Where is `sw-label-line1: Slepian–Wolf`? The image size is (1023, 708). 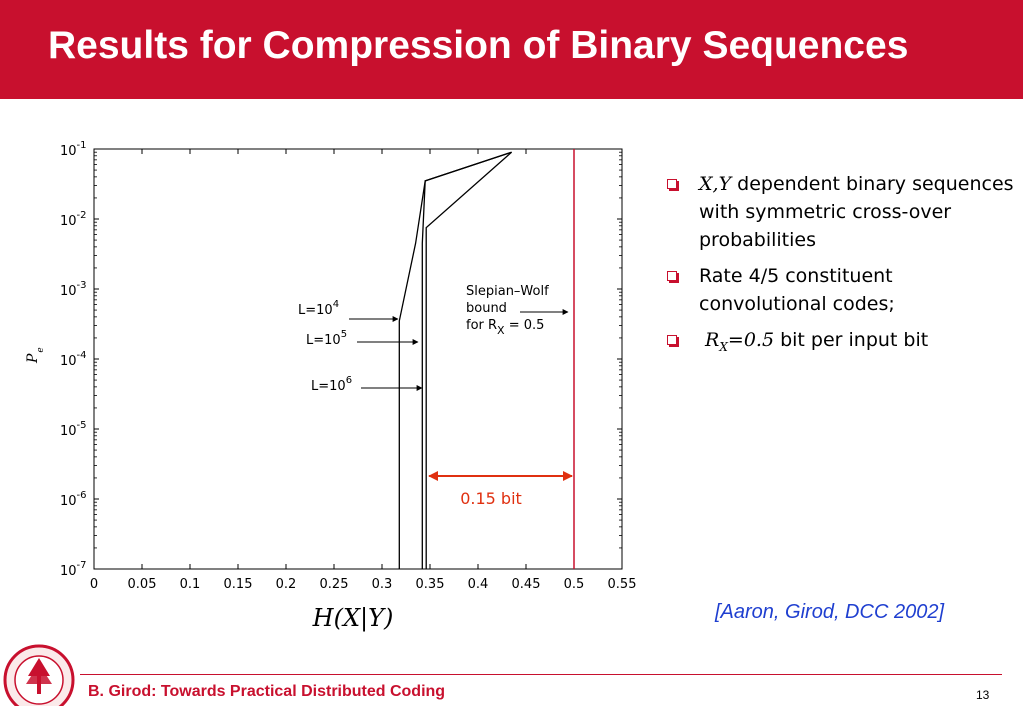 sw-label-line1: Slepian–Wolf is located at coordinates (507, 291).